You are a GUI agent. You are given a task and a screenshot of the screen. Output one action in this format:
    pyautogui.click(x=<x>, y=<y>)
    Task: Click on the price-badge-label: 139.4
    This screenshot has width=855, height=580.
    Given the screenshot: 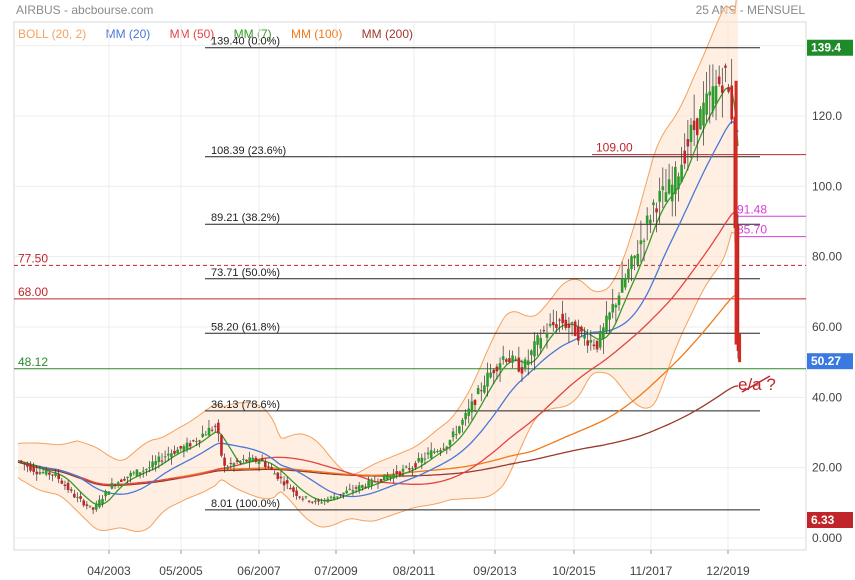 What is the action you would take?
    pyautogui.click(x=826, y=48)
    